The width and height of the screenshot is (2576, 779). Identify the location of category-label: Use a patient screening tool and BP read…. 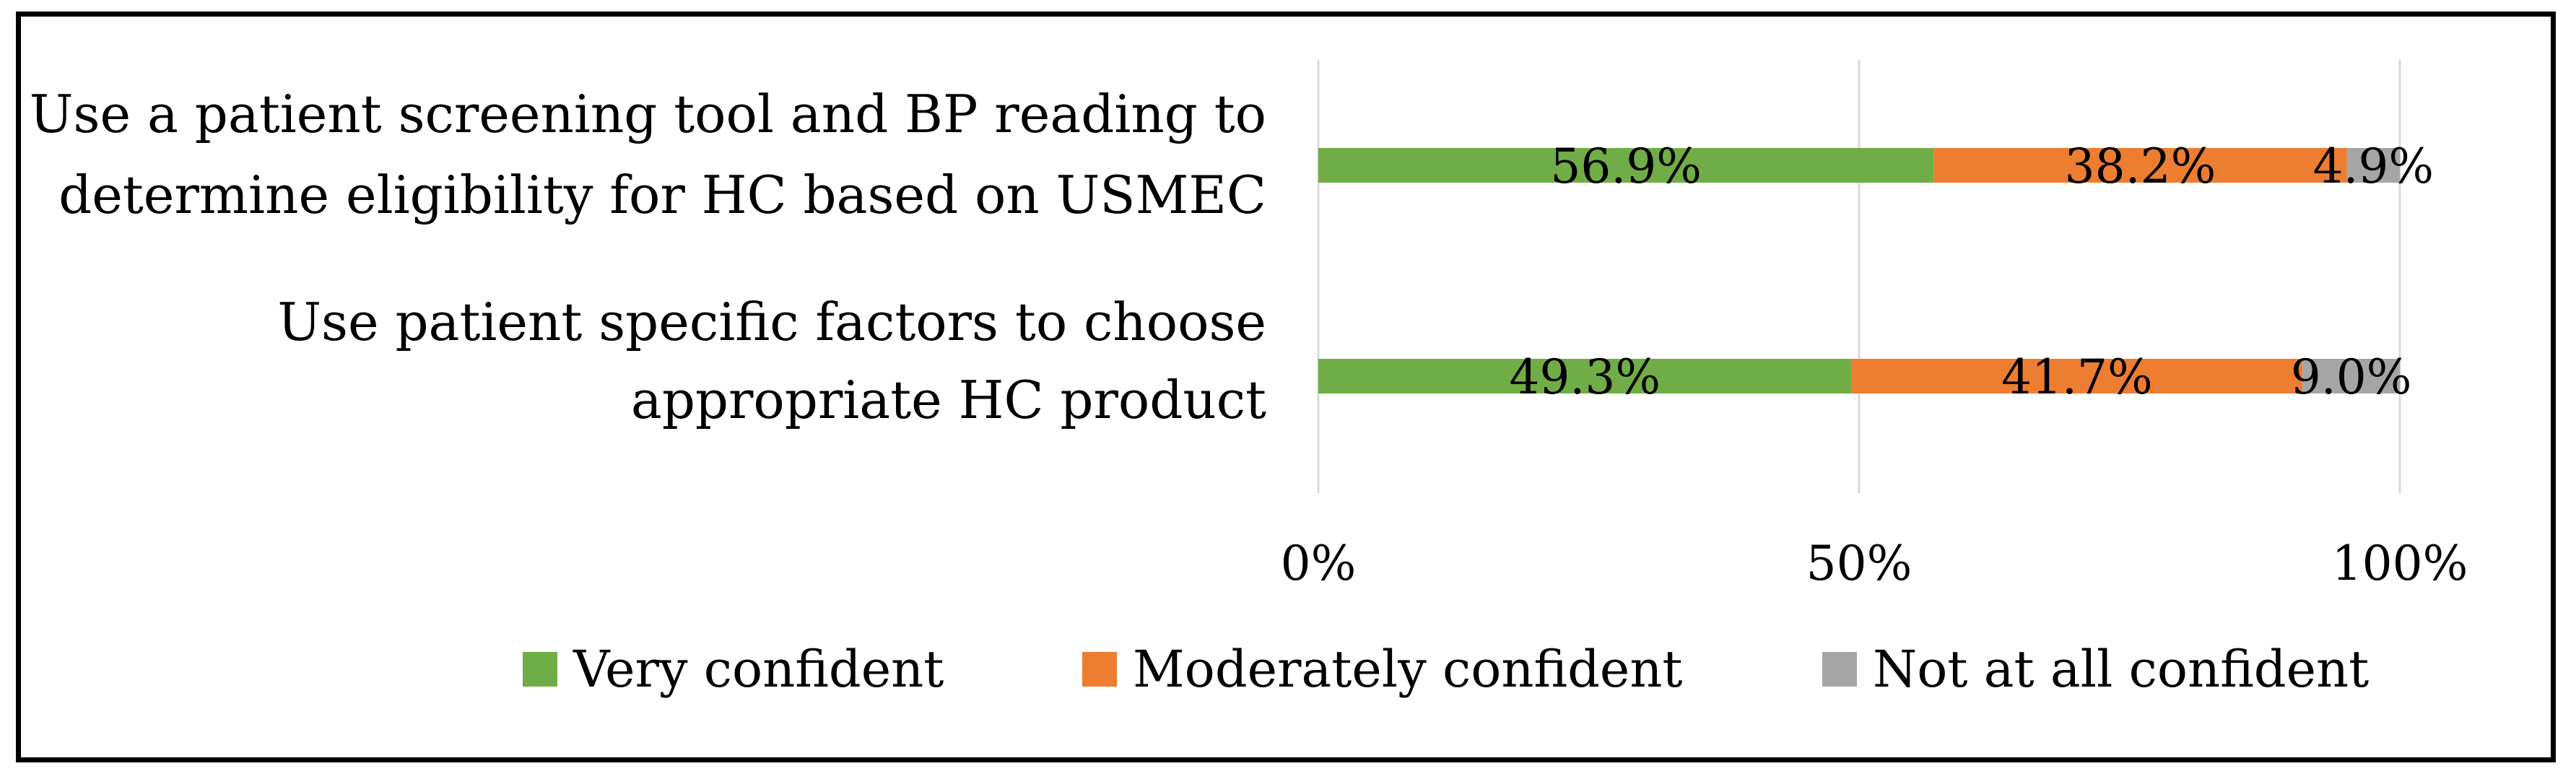
(648, 114).